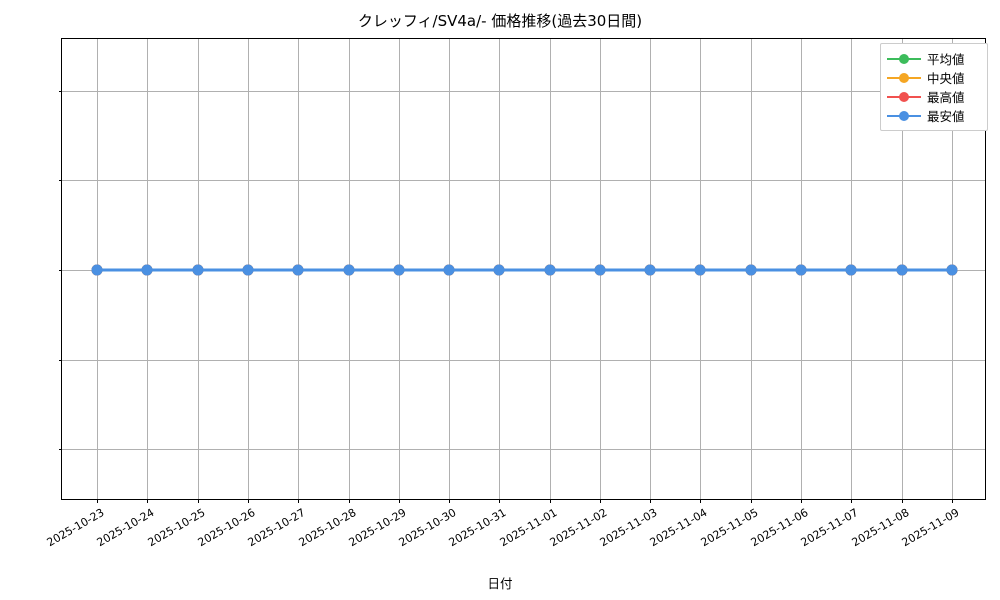 The height and width of the screenshot is (600, 1000). Describe the element at coordinates (946, 78) in the screenshot. I see `legend-label: 中央値` at that location.